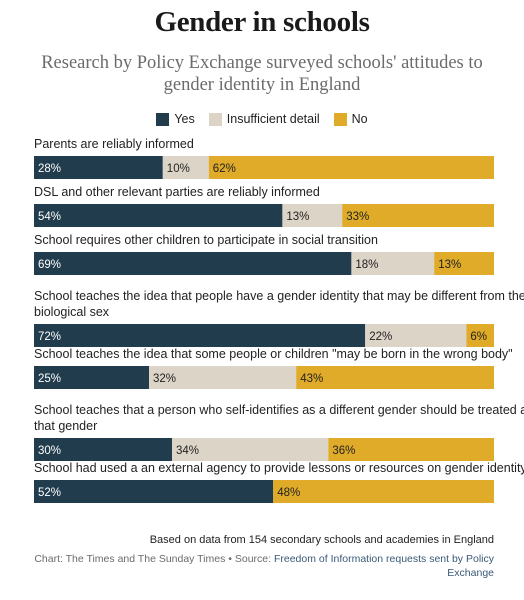  Describe the element at coordinates (343, 451) in the screenshot. I see `value-label-no-6: 36%` at that location.